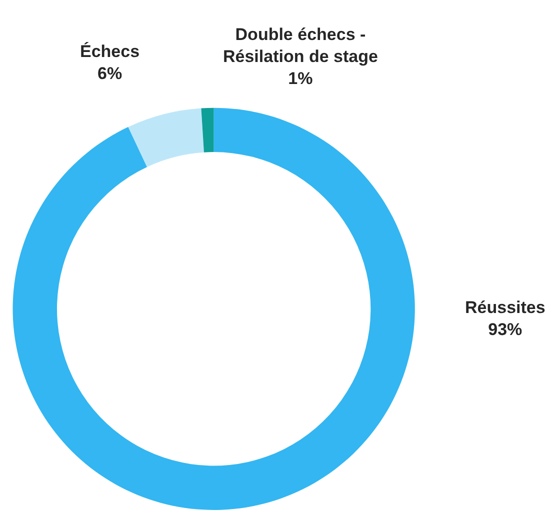  I want to click on data-label: 93%, so click(505, 330).